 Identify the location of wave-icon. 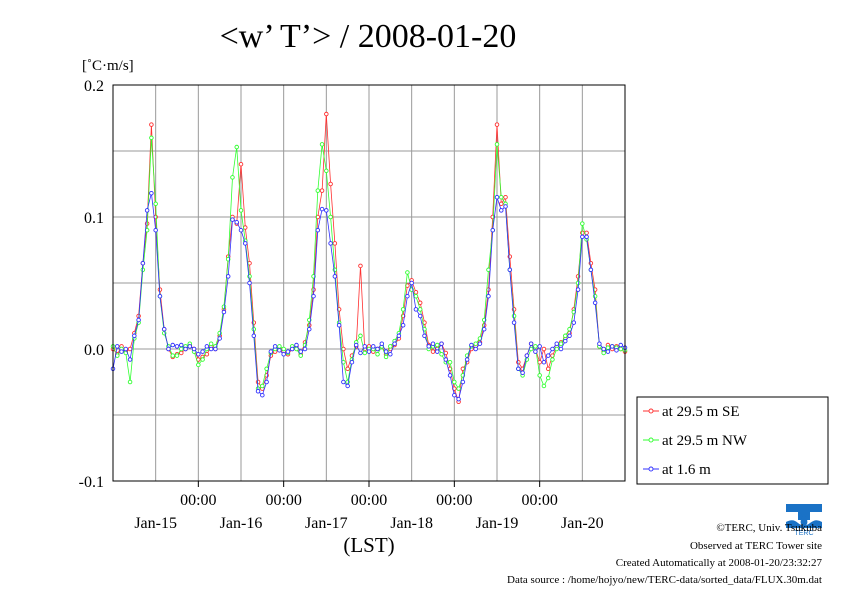
(804, 524).